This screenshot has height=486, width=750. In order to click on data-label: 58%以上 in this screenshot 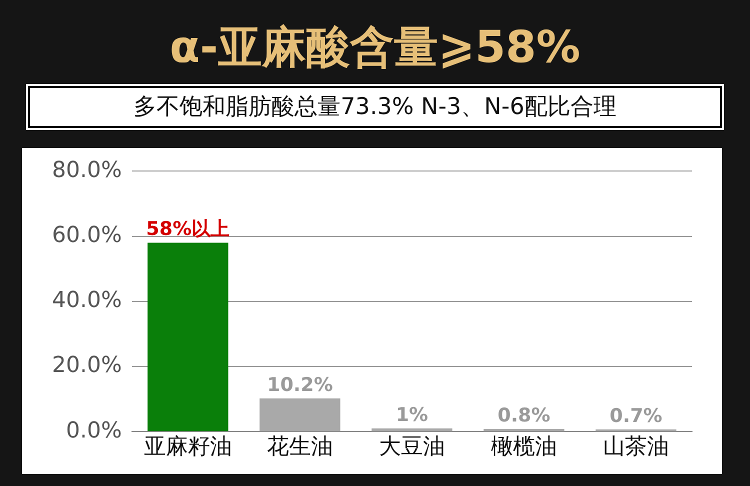, I will do `click(188, 229)`.